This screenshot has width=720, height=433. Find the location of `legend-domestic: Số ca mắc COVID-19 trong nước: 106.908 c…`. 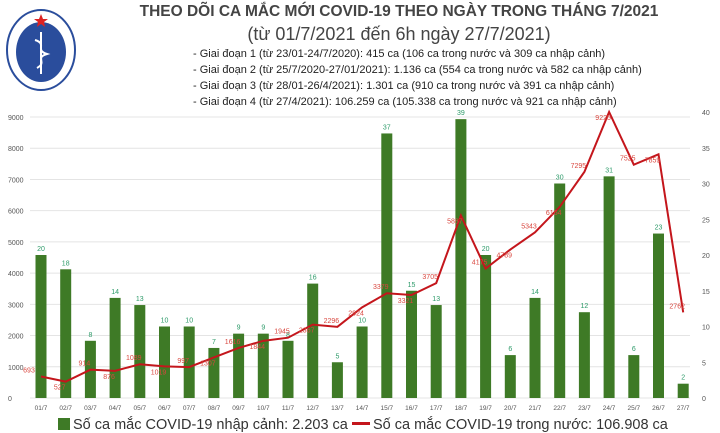

legend-domestic: Số ca mắc COVID-19 trong nước: 106.908 c… is located at coordinates (510, 425).